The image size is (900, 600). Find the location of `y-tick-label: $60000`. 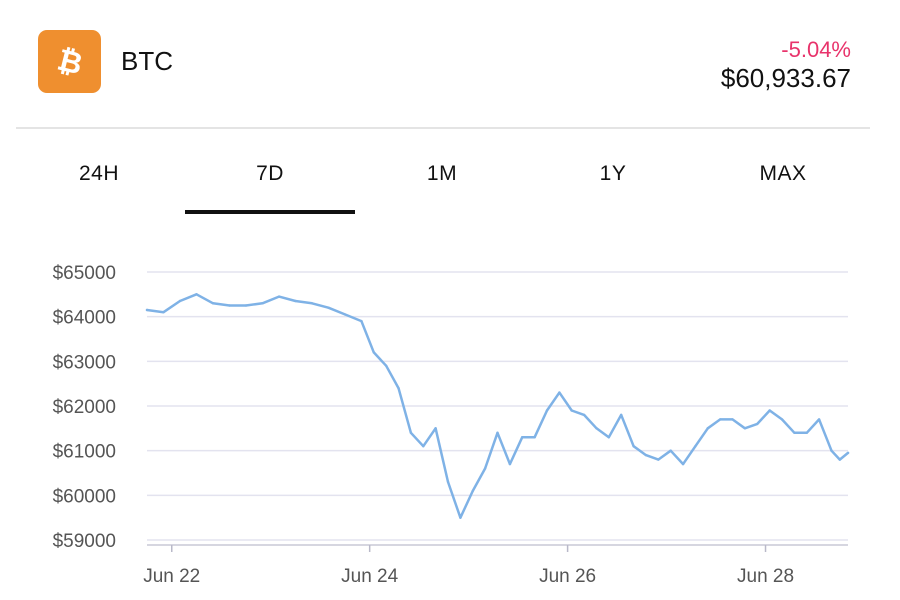

y-tick-label: $60000 is located at coordinates (84, 496).